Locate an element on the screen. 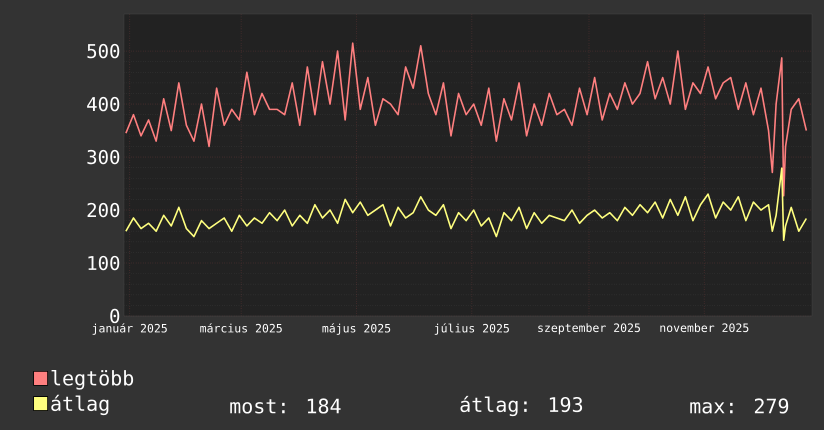  x-tick-label: szeptember 2025 is located at coordinates (589, 328).